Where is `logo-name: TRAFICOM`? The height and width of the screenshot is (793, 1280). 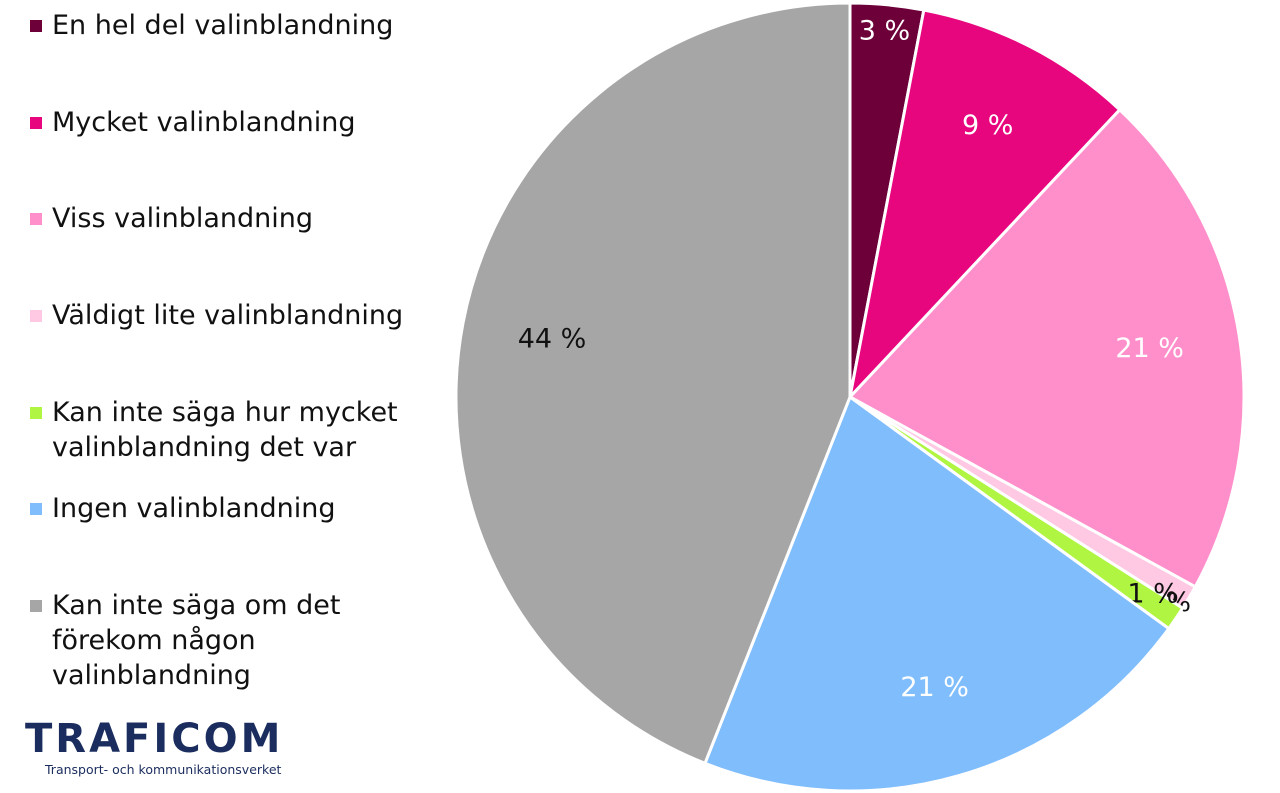
logo-name: TRAFICOM is located at coordinates (154, 739).